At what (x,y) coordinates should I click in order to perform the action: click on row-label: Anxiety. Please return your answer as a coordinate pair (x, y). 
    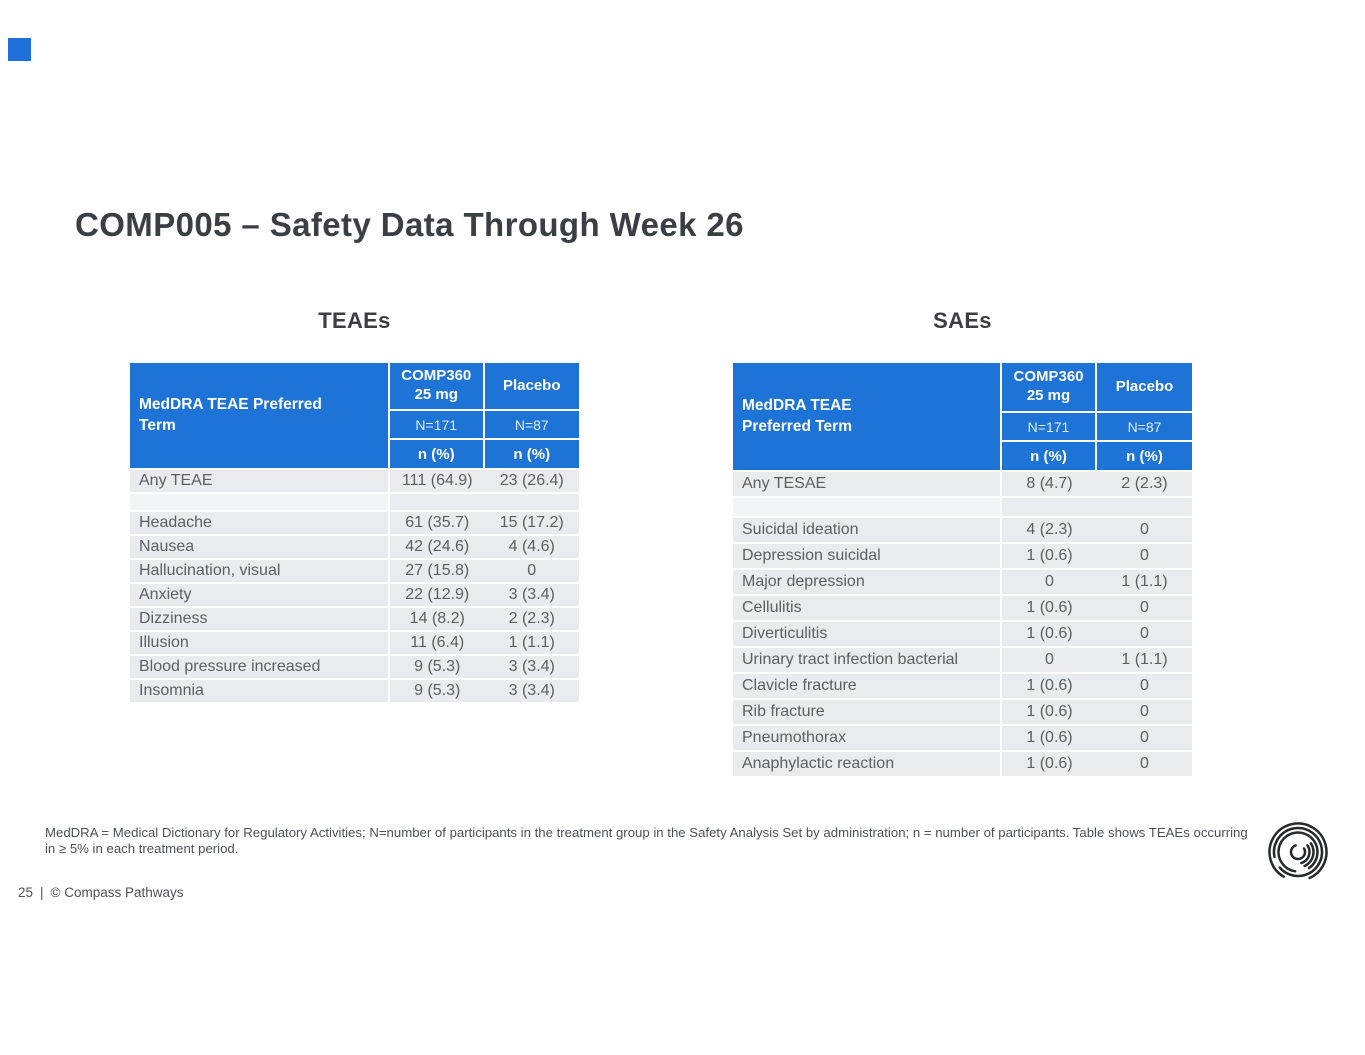
    Looking at the image, I should click on (260, 595).